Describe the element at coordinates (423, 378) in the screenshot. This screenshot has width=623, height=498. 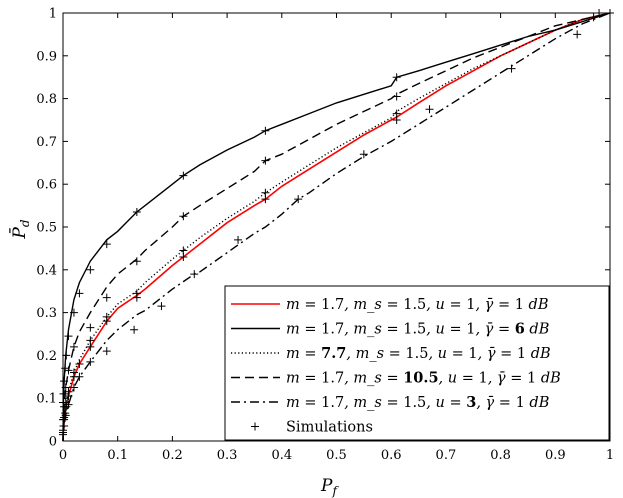
I see `legend-label-4: m = 1.7, m_s = 10.5, u = 1, γ̄ = 1 dB` at that location.